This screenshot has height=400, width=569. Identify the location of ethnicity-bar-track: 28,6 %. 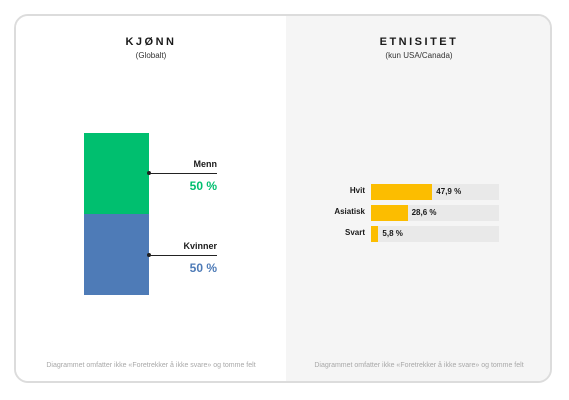
(435, 213).